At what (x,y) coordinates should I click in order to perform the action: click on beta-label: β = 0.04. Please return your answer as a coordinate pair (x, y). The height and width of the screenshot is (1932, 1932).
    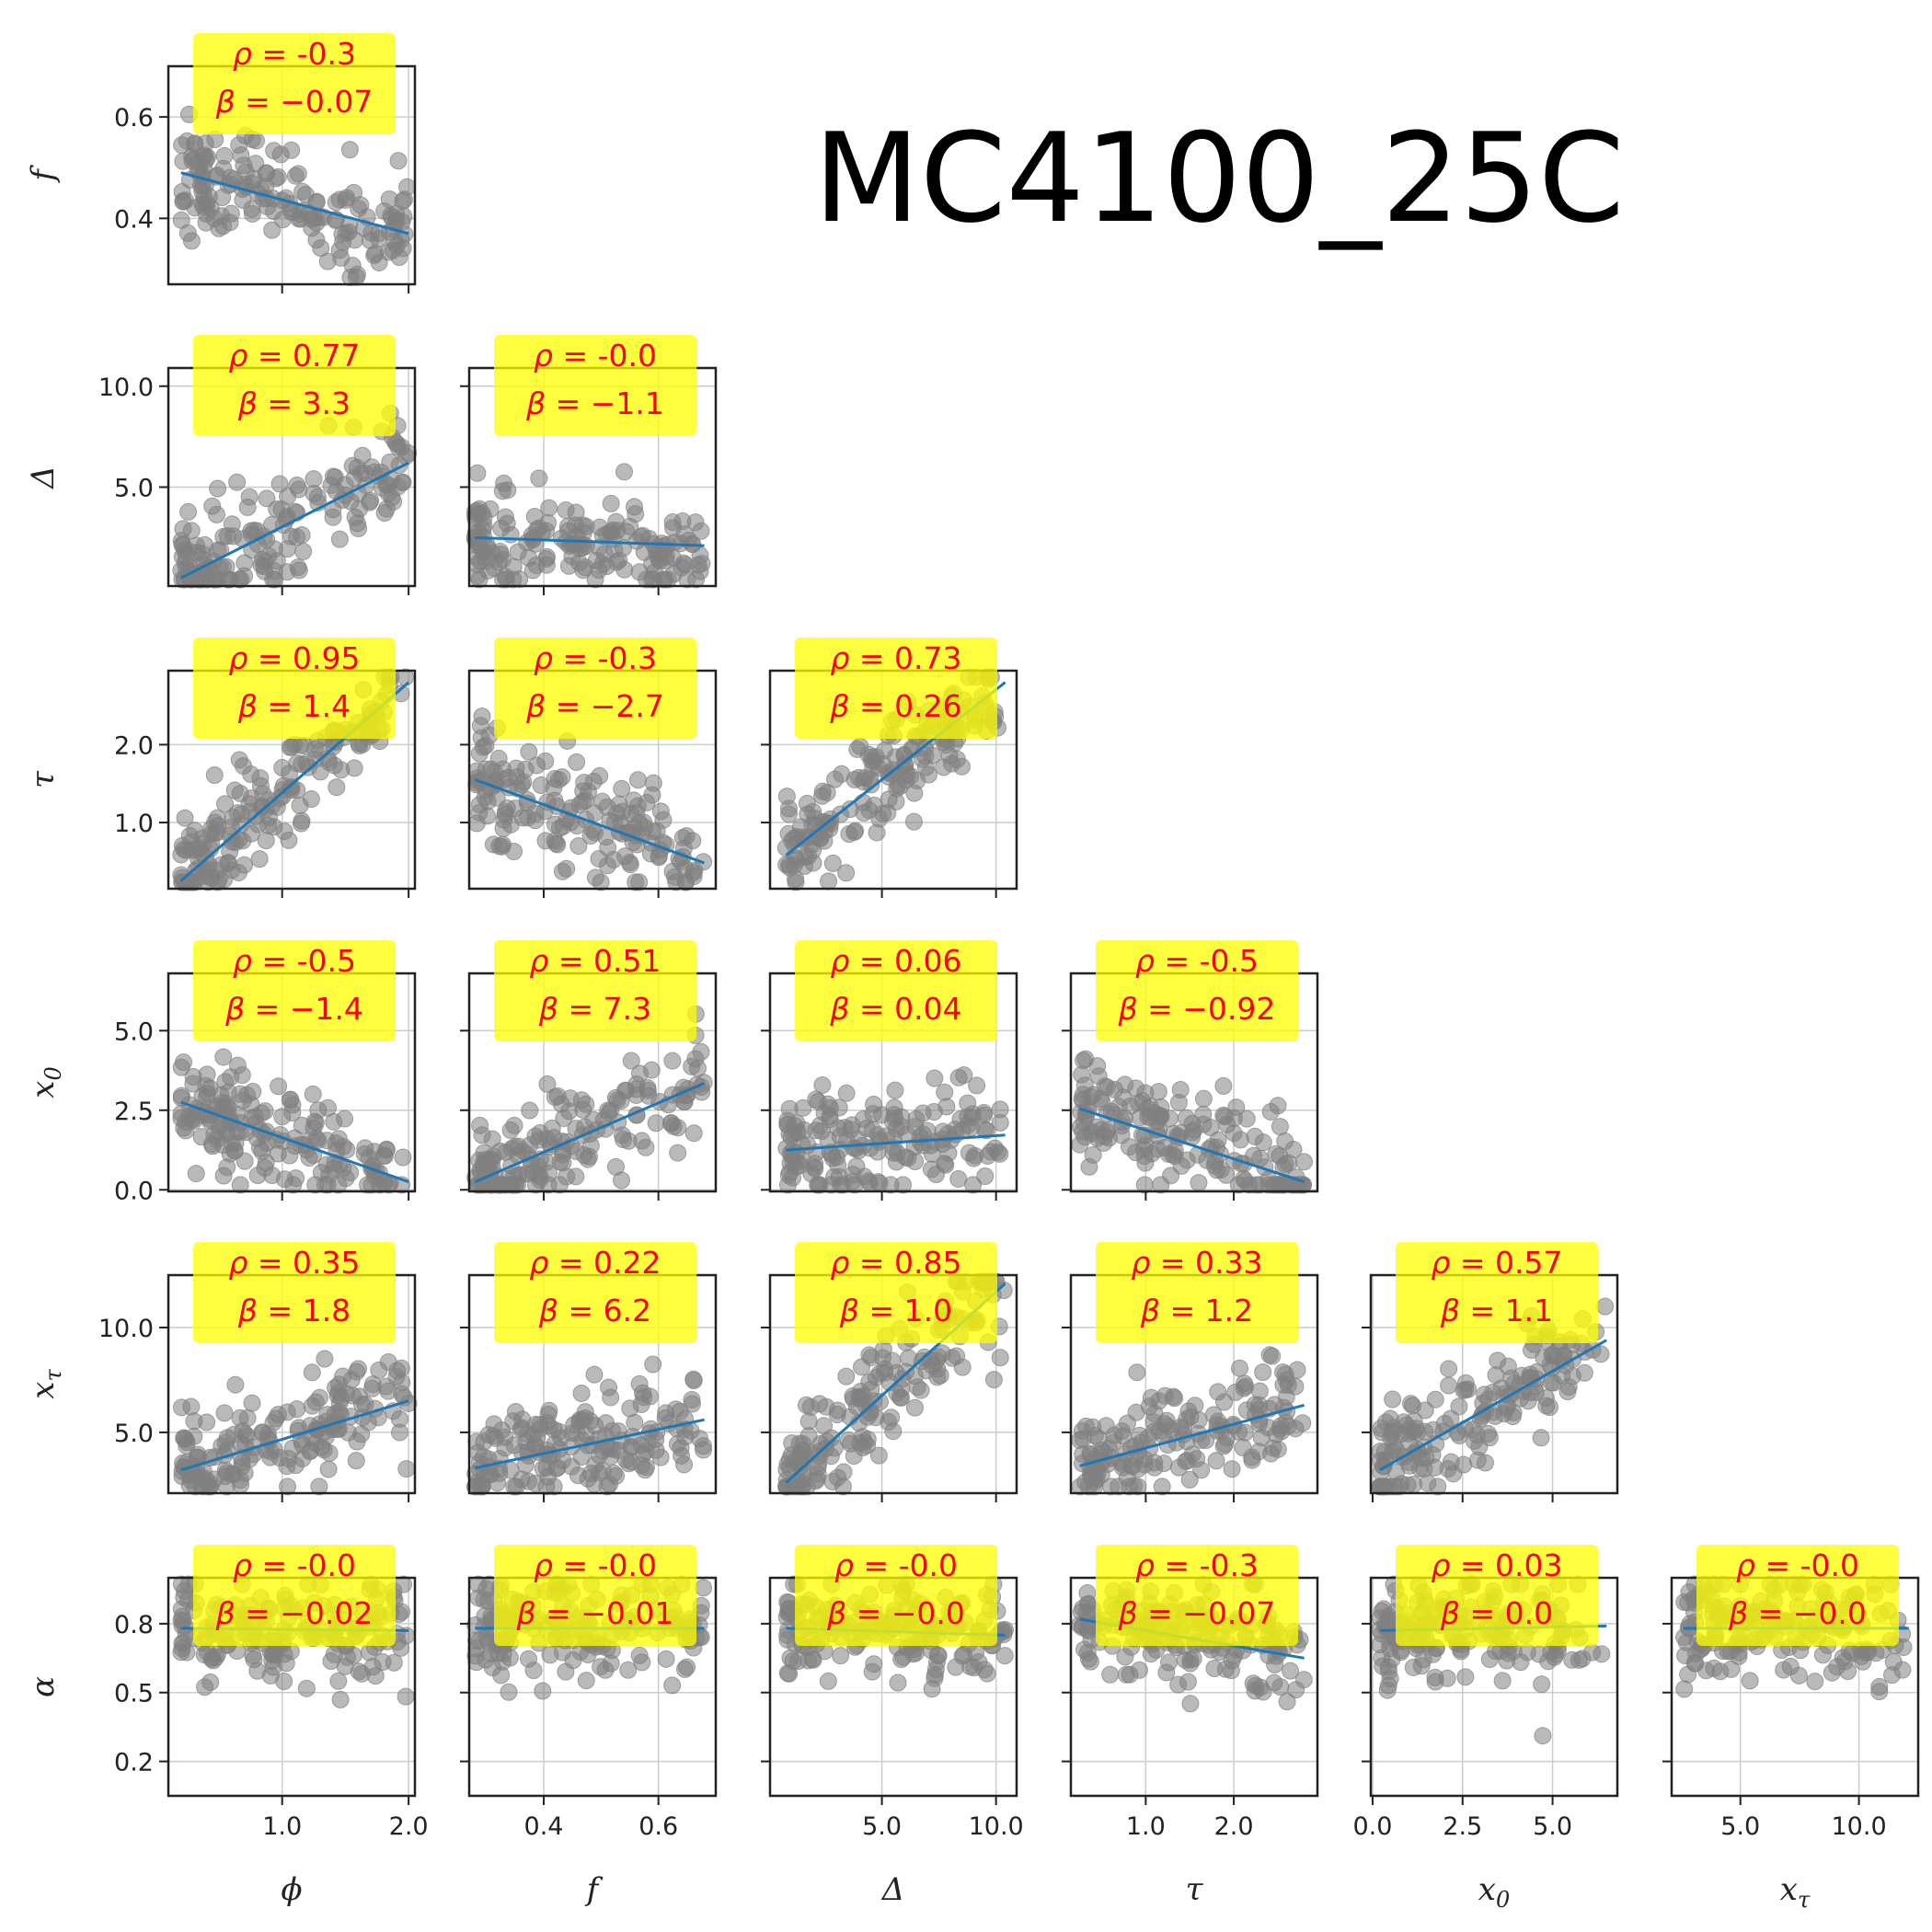
    Looking at the image, I should click on (895, 1009).